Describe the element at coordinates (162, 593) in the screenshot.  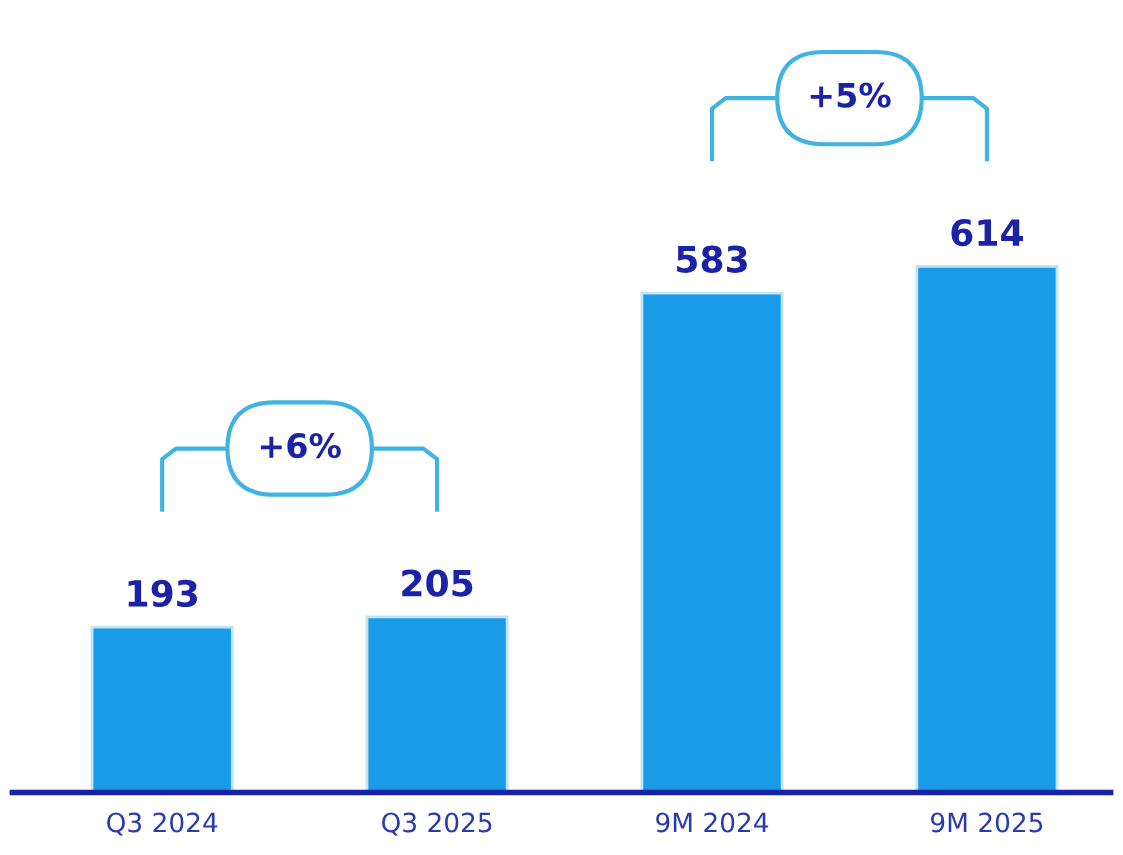
I see `data-label: 193` at that location.